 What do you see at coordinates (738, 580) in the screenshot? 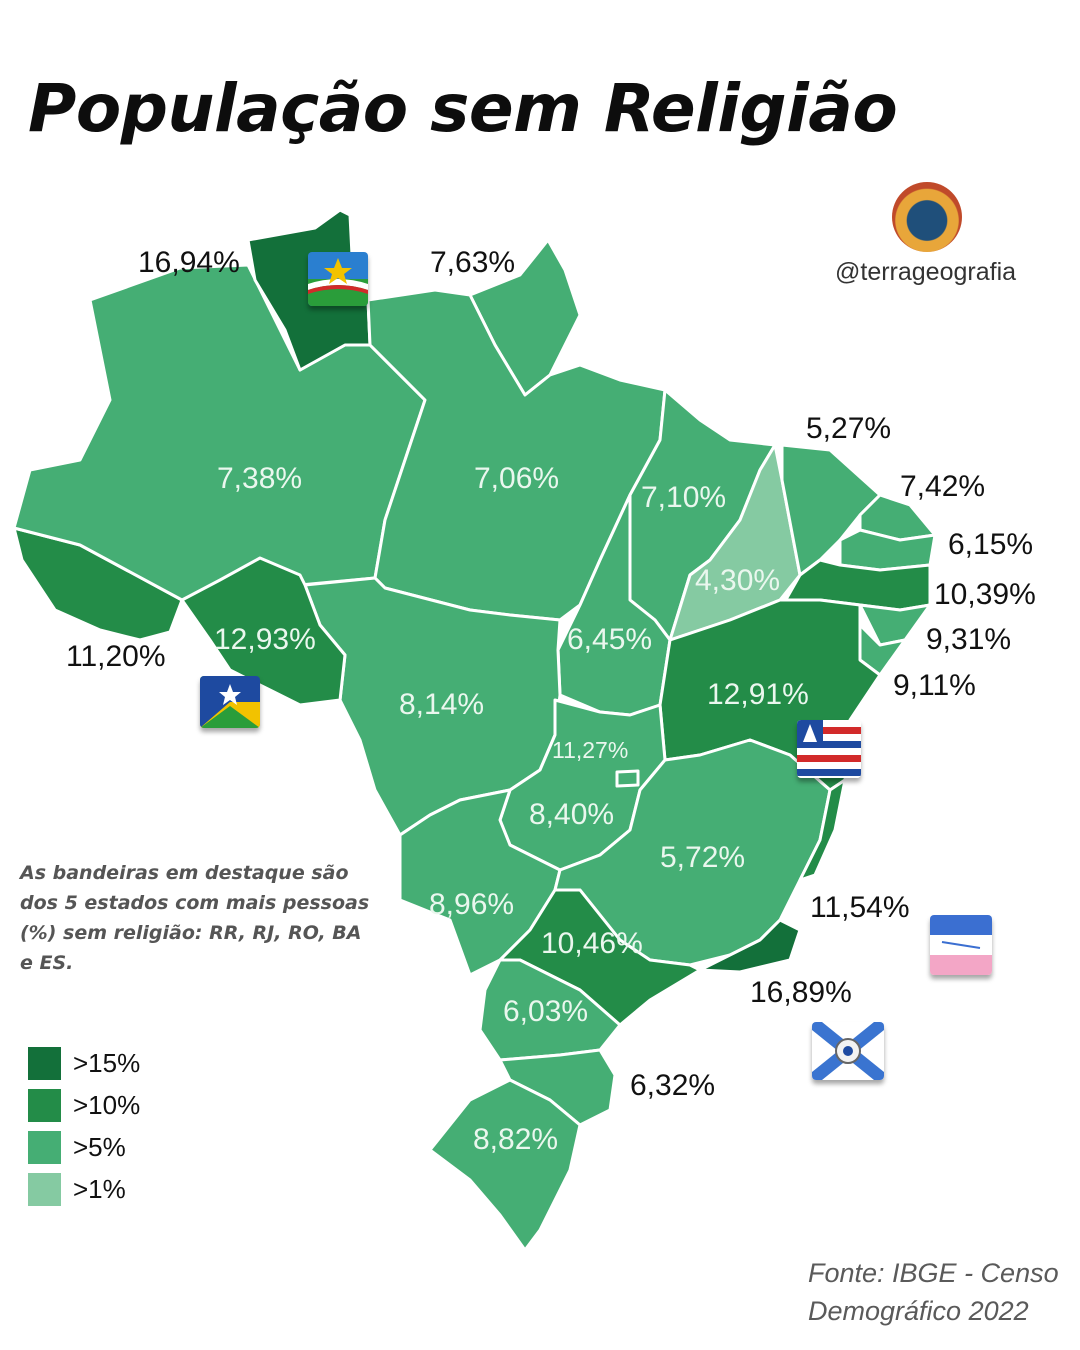
I see `label-PI: 4,30%` at bounding box center [738, 580].